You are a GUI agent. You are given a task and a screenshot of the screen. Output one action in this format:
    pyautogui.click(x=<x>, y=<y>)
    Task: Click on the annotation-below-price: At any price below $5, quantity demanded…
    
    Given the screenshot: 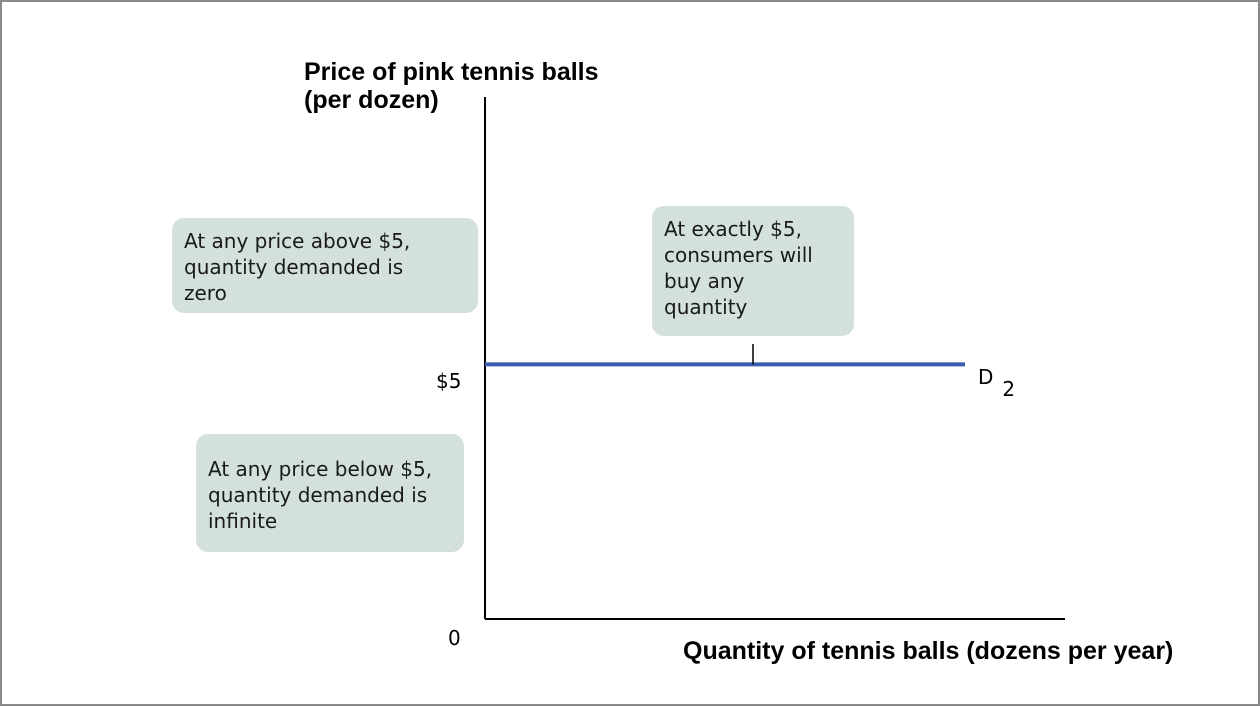 What is the action you would take?
    pyautogui.click(x=330, y=493)
    